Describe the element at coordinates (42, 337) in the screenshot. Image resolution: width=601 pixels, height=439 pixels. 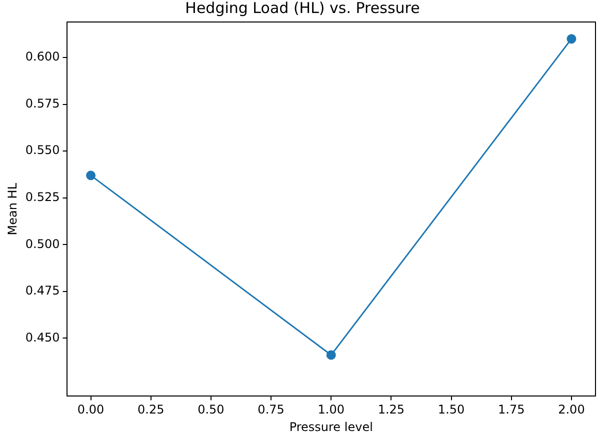
I see `y-tick-label: 0.450` at that location.